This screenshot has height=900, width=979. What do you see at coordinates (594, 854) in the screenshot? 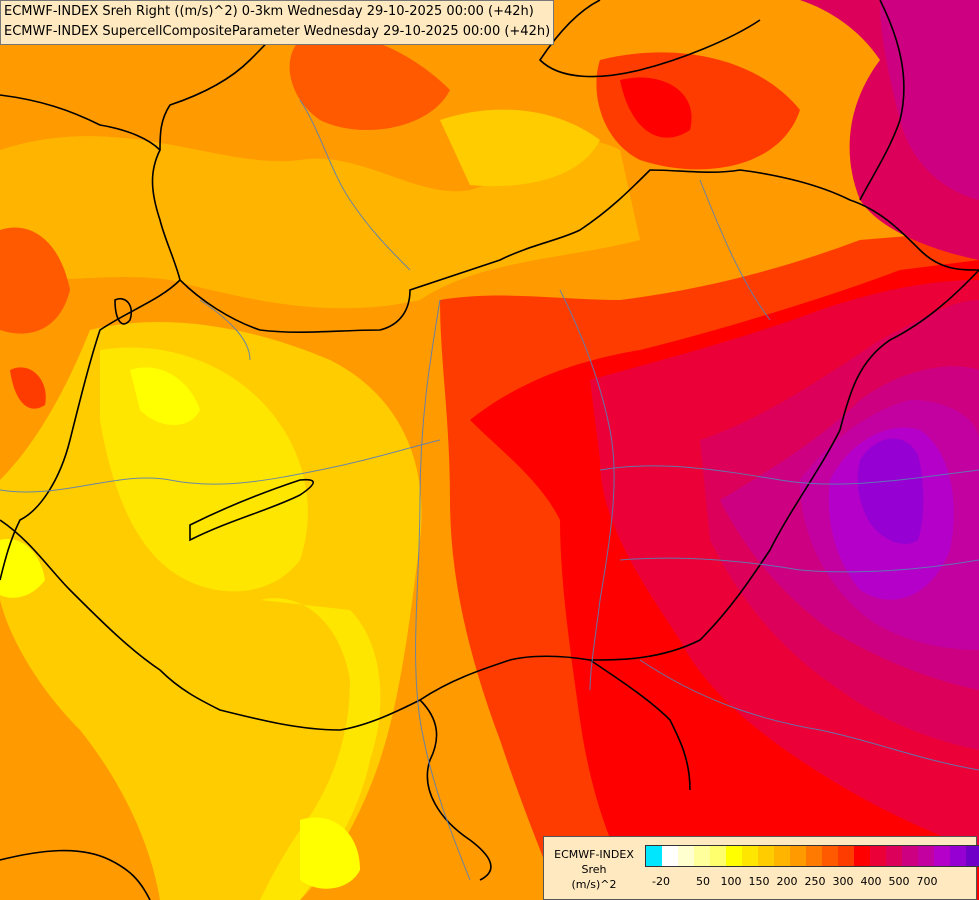
I see `legend-title-line-1: ECMWF-INDEX` at bounding box center [594, 854].